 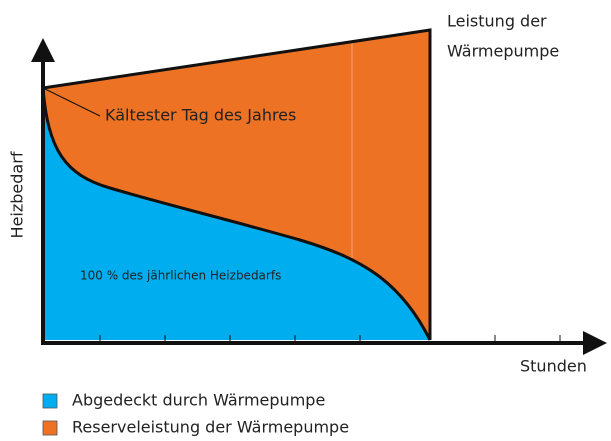 What do you see at coordinates (503, 51) in the screenshot?
I see `capacity-label: Wärmepumpe` at bounding box center [503, 51].